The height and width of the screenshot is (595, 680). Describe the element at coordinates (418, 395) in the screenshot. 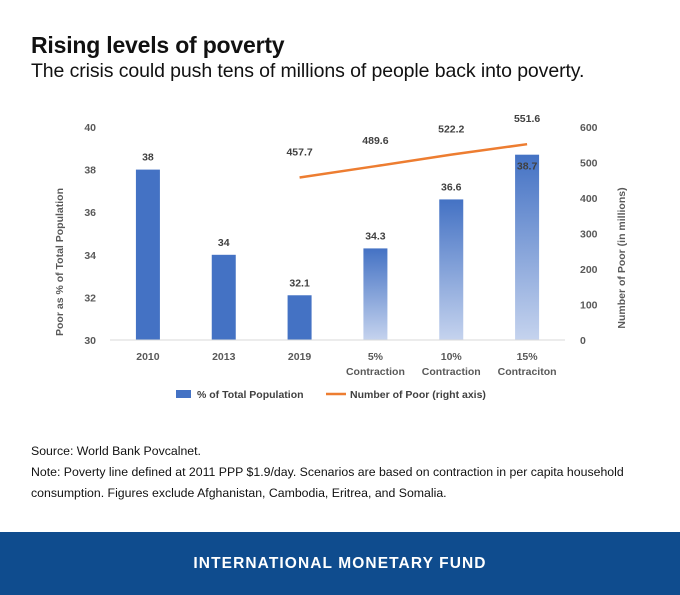

I see `legend-line-label: Number of Poor (right axis)` at that location.